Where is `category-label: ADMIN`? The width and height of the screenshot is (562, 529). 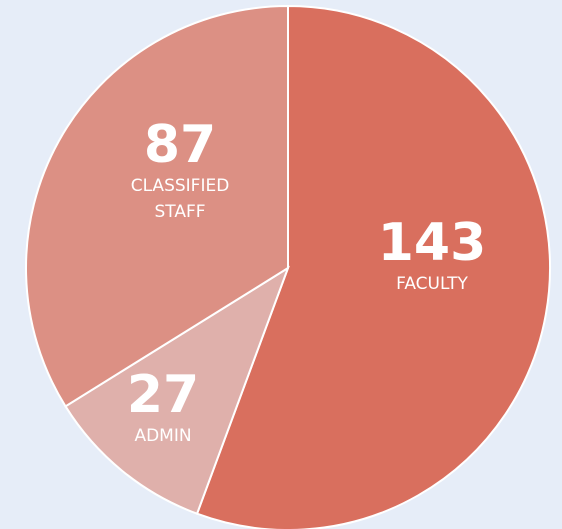
category-label: ADMIN is located at coordinates (163, 436).